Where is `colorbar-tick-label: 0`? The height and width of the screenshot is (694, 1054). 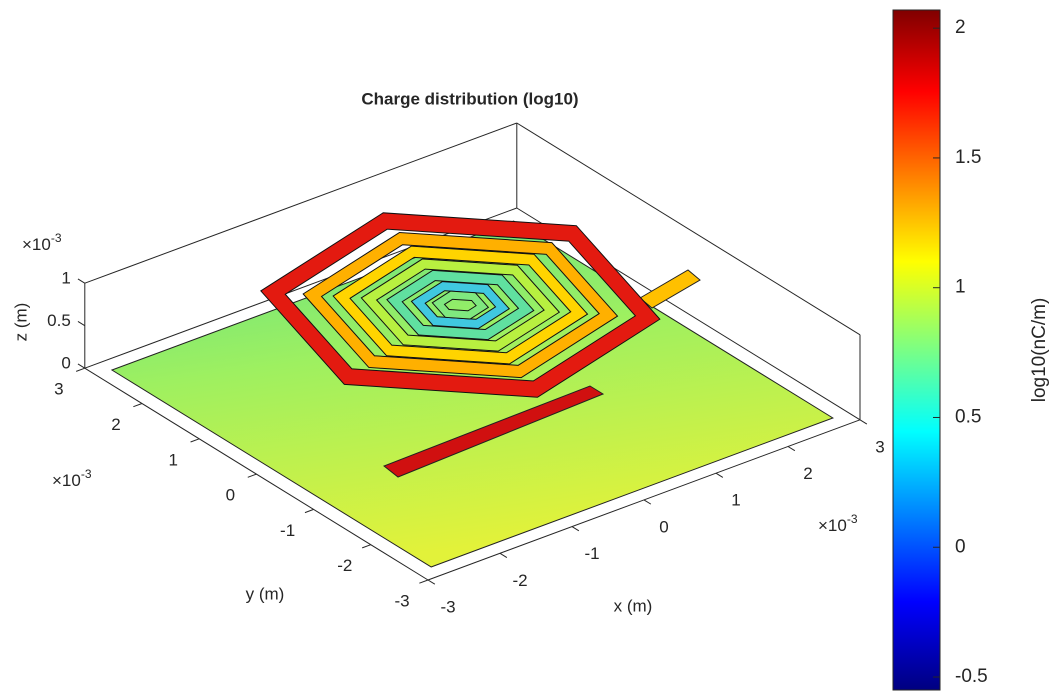 colorbar-tick-label: 0 is located at coordinates (960, 546).